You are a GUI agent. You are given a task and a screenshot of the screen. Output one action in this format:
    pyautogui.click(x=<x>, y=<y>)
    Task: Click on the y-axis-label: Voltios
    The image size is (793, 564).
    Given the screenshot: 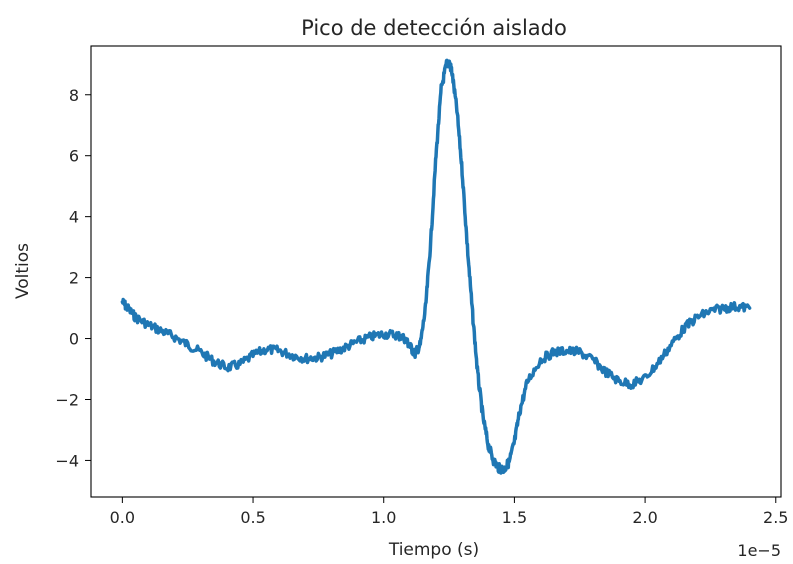 What is the action you would take?
    pyautogui.click(x=23, y=271)
    